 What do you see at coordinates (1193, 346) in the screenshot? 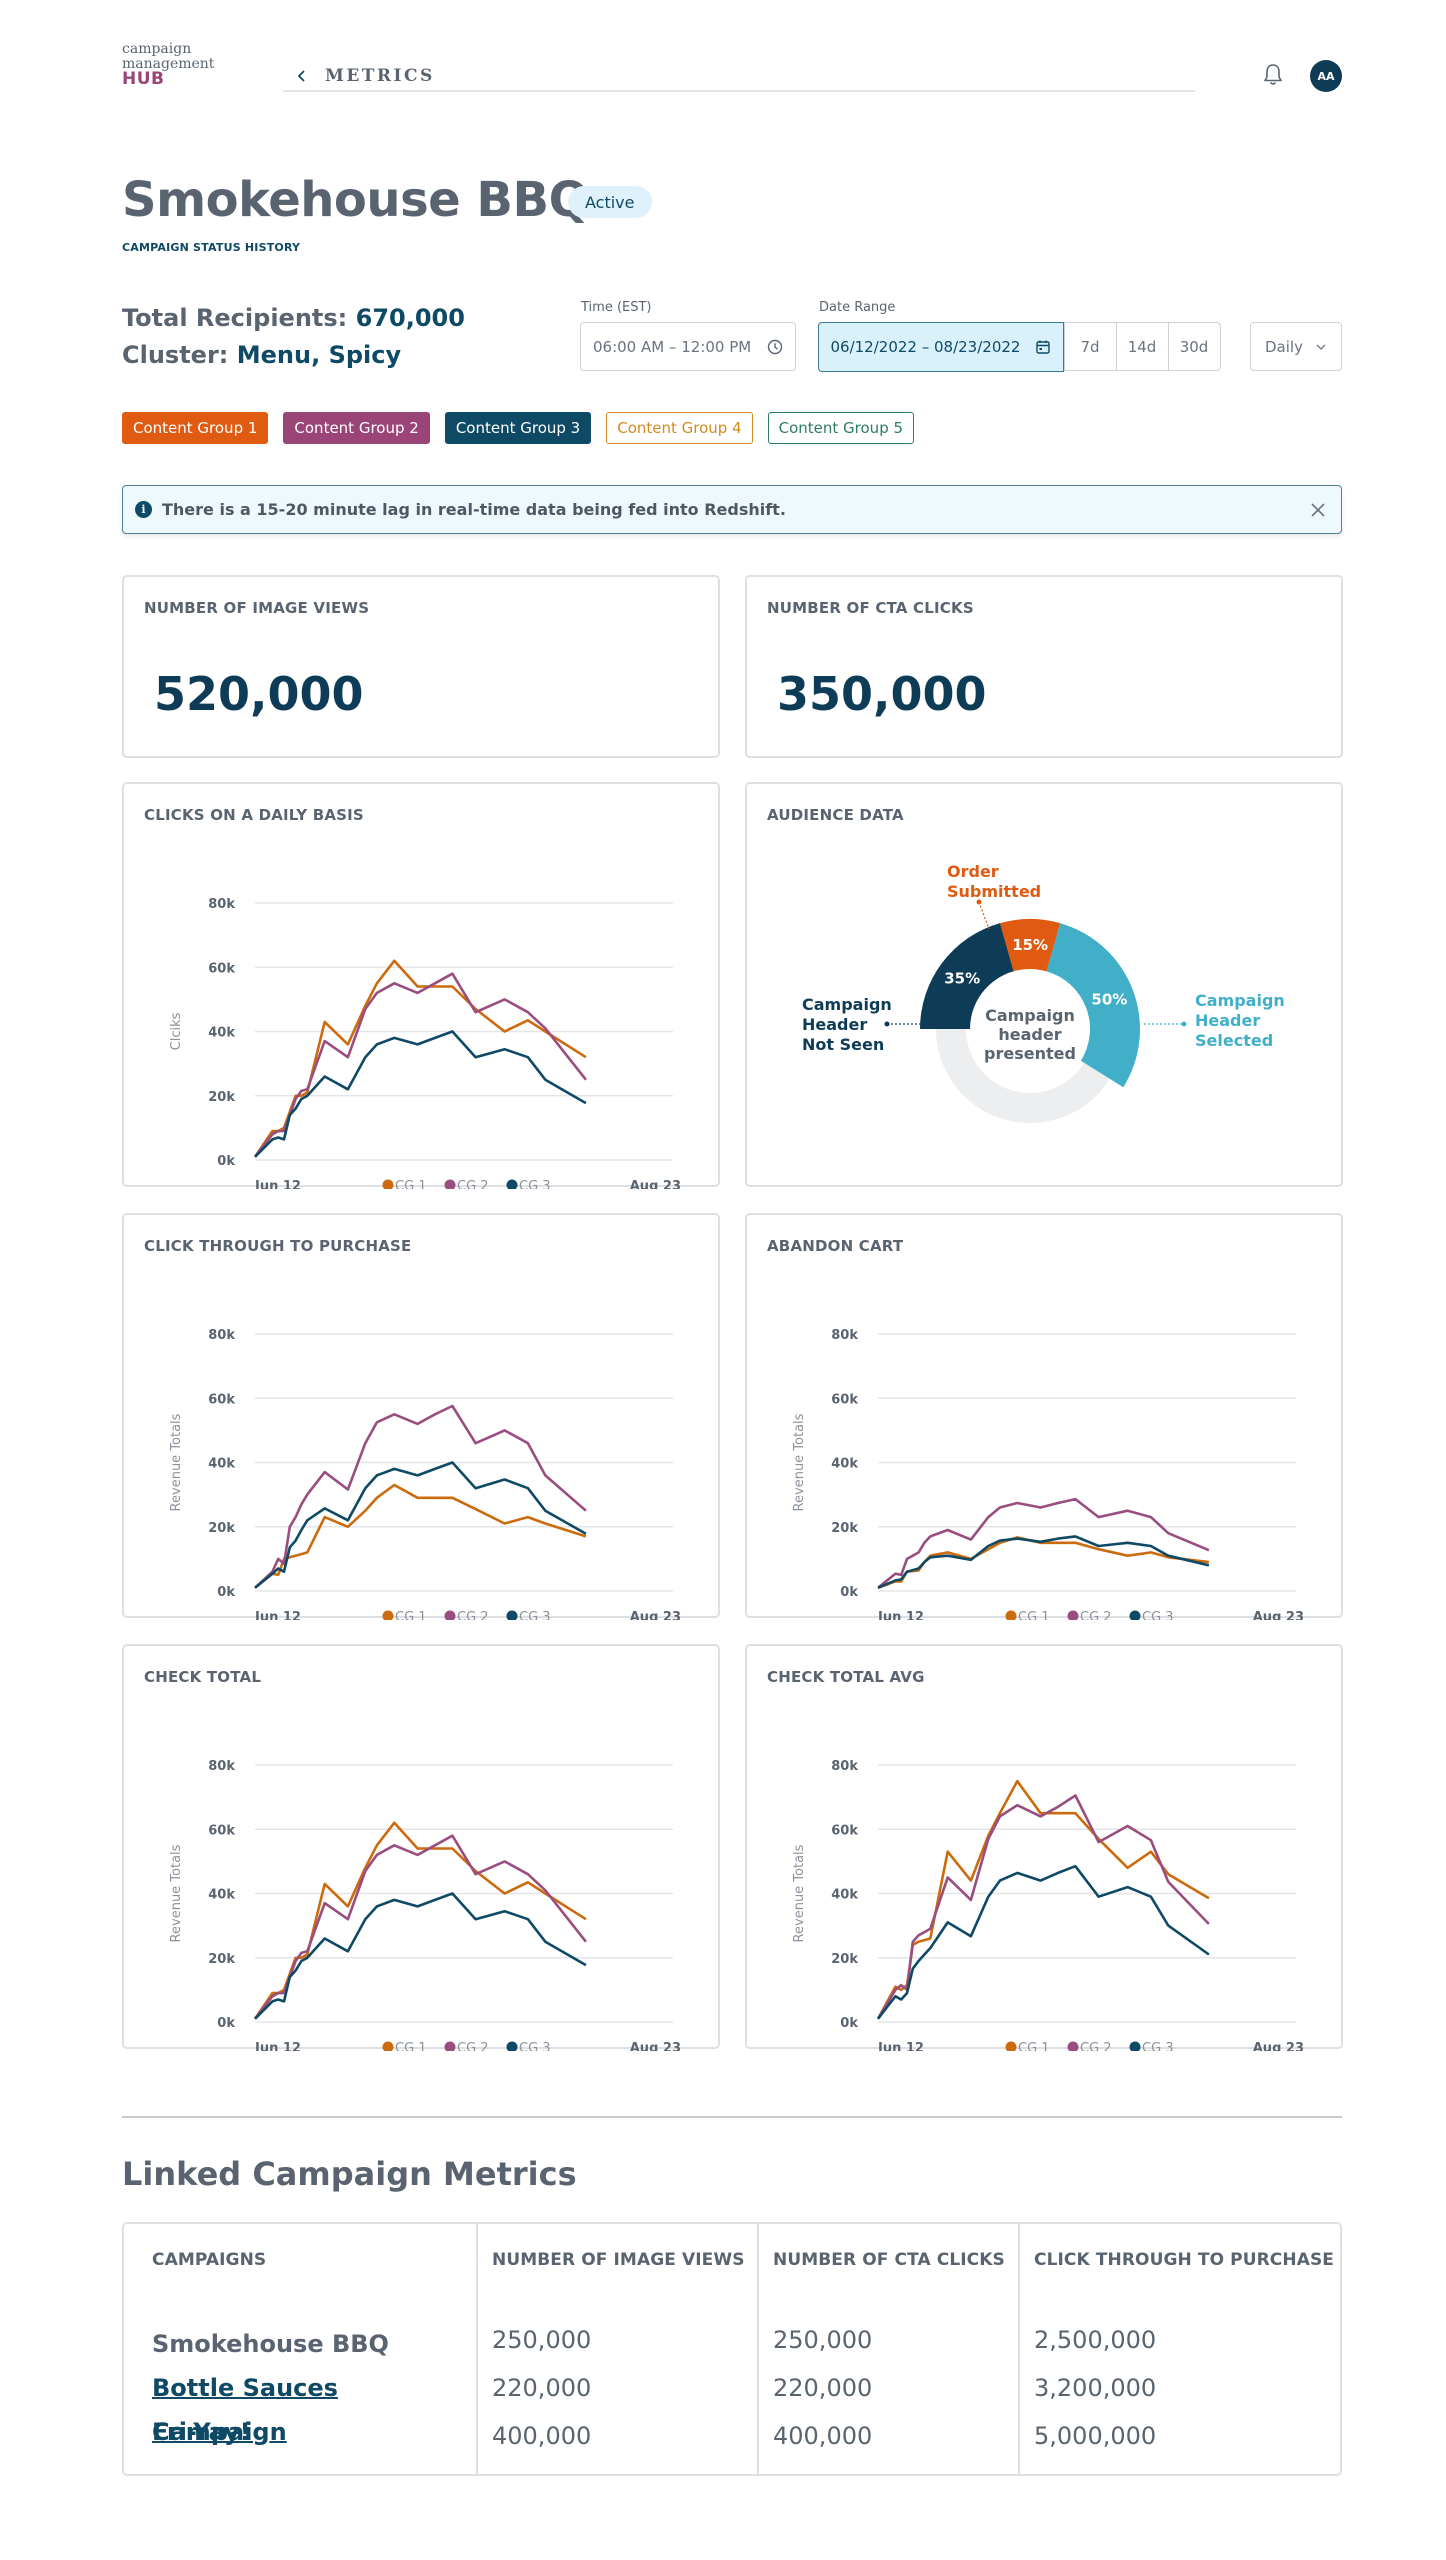
I see `quick-range-30d: 30d` at bounding box center [1193, 346].